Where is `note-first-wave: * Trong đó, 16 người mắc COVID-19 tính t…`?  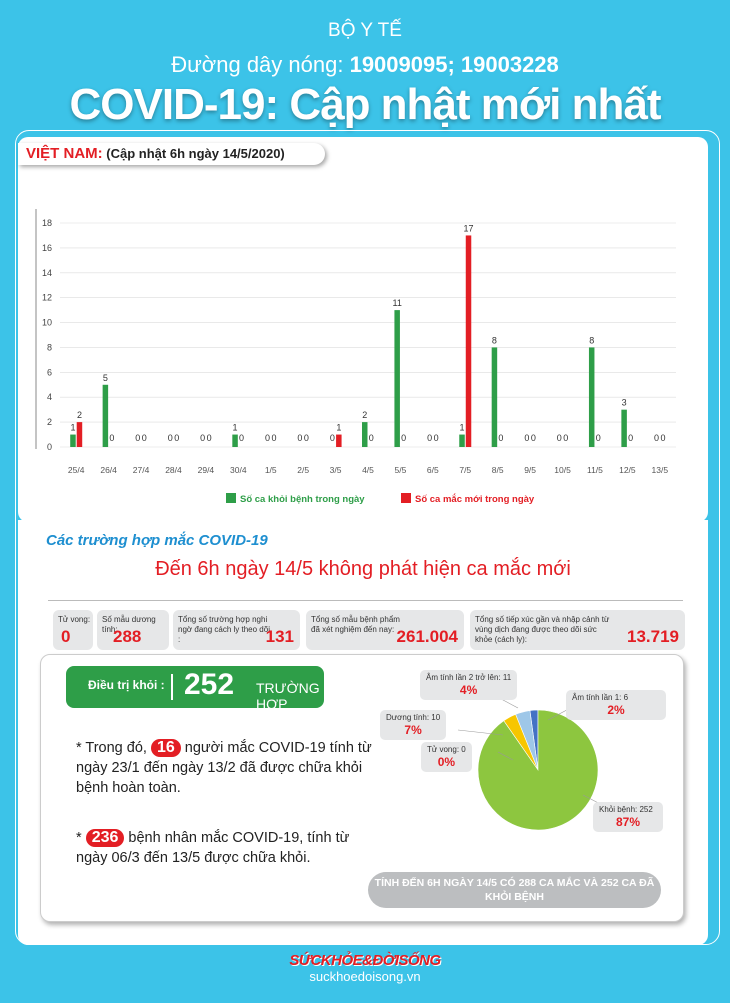
note-first-wave: * Trong đó, 16 người mắc COVID-19 tính t… is located at coordinates (226, 768).